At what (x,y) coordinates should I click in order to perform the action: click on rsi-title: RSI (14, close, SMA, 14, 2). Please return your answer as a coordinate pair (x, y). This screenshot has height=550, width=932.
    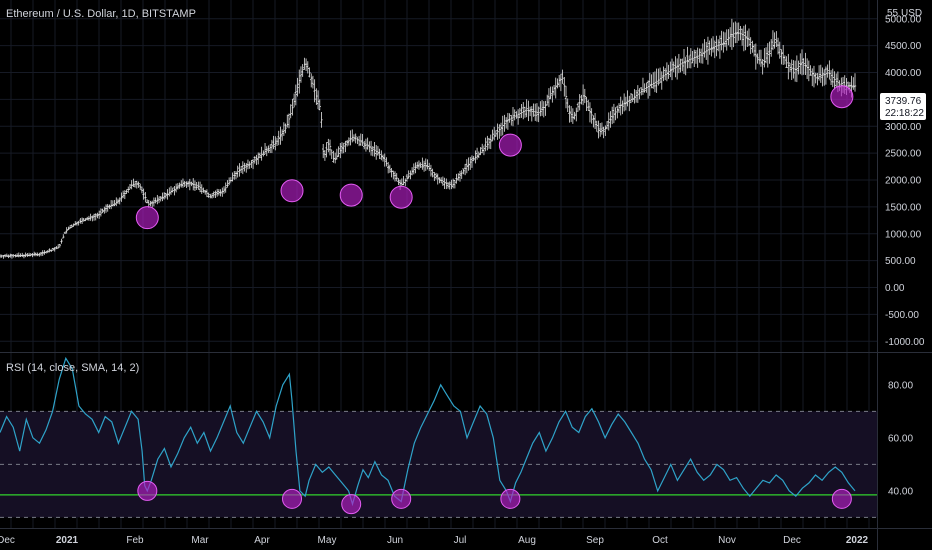
    Looking at the image, I should click on (72, 368).